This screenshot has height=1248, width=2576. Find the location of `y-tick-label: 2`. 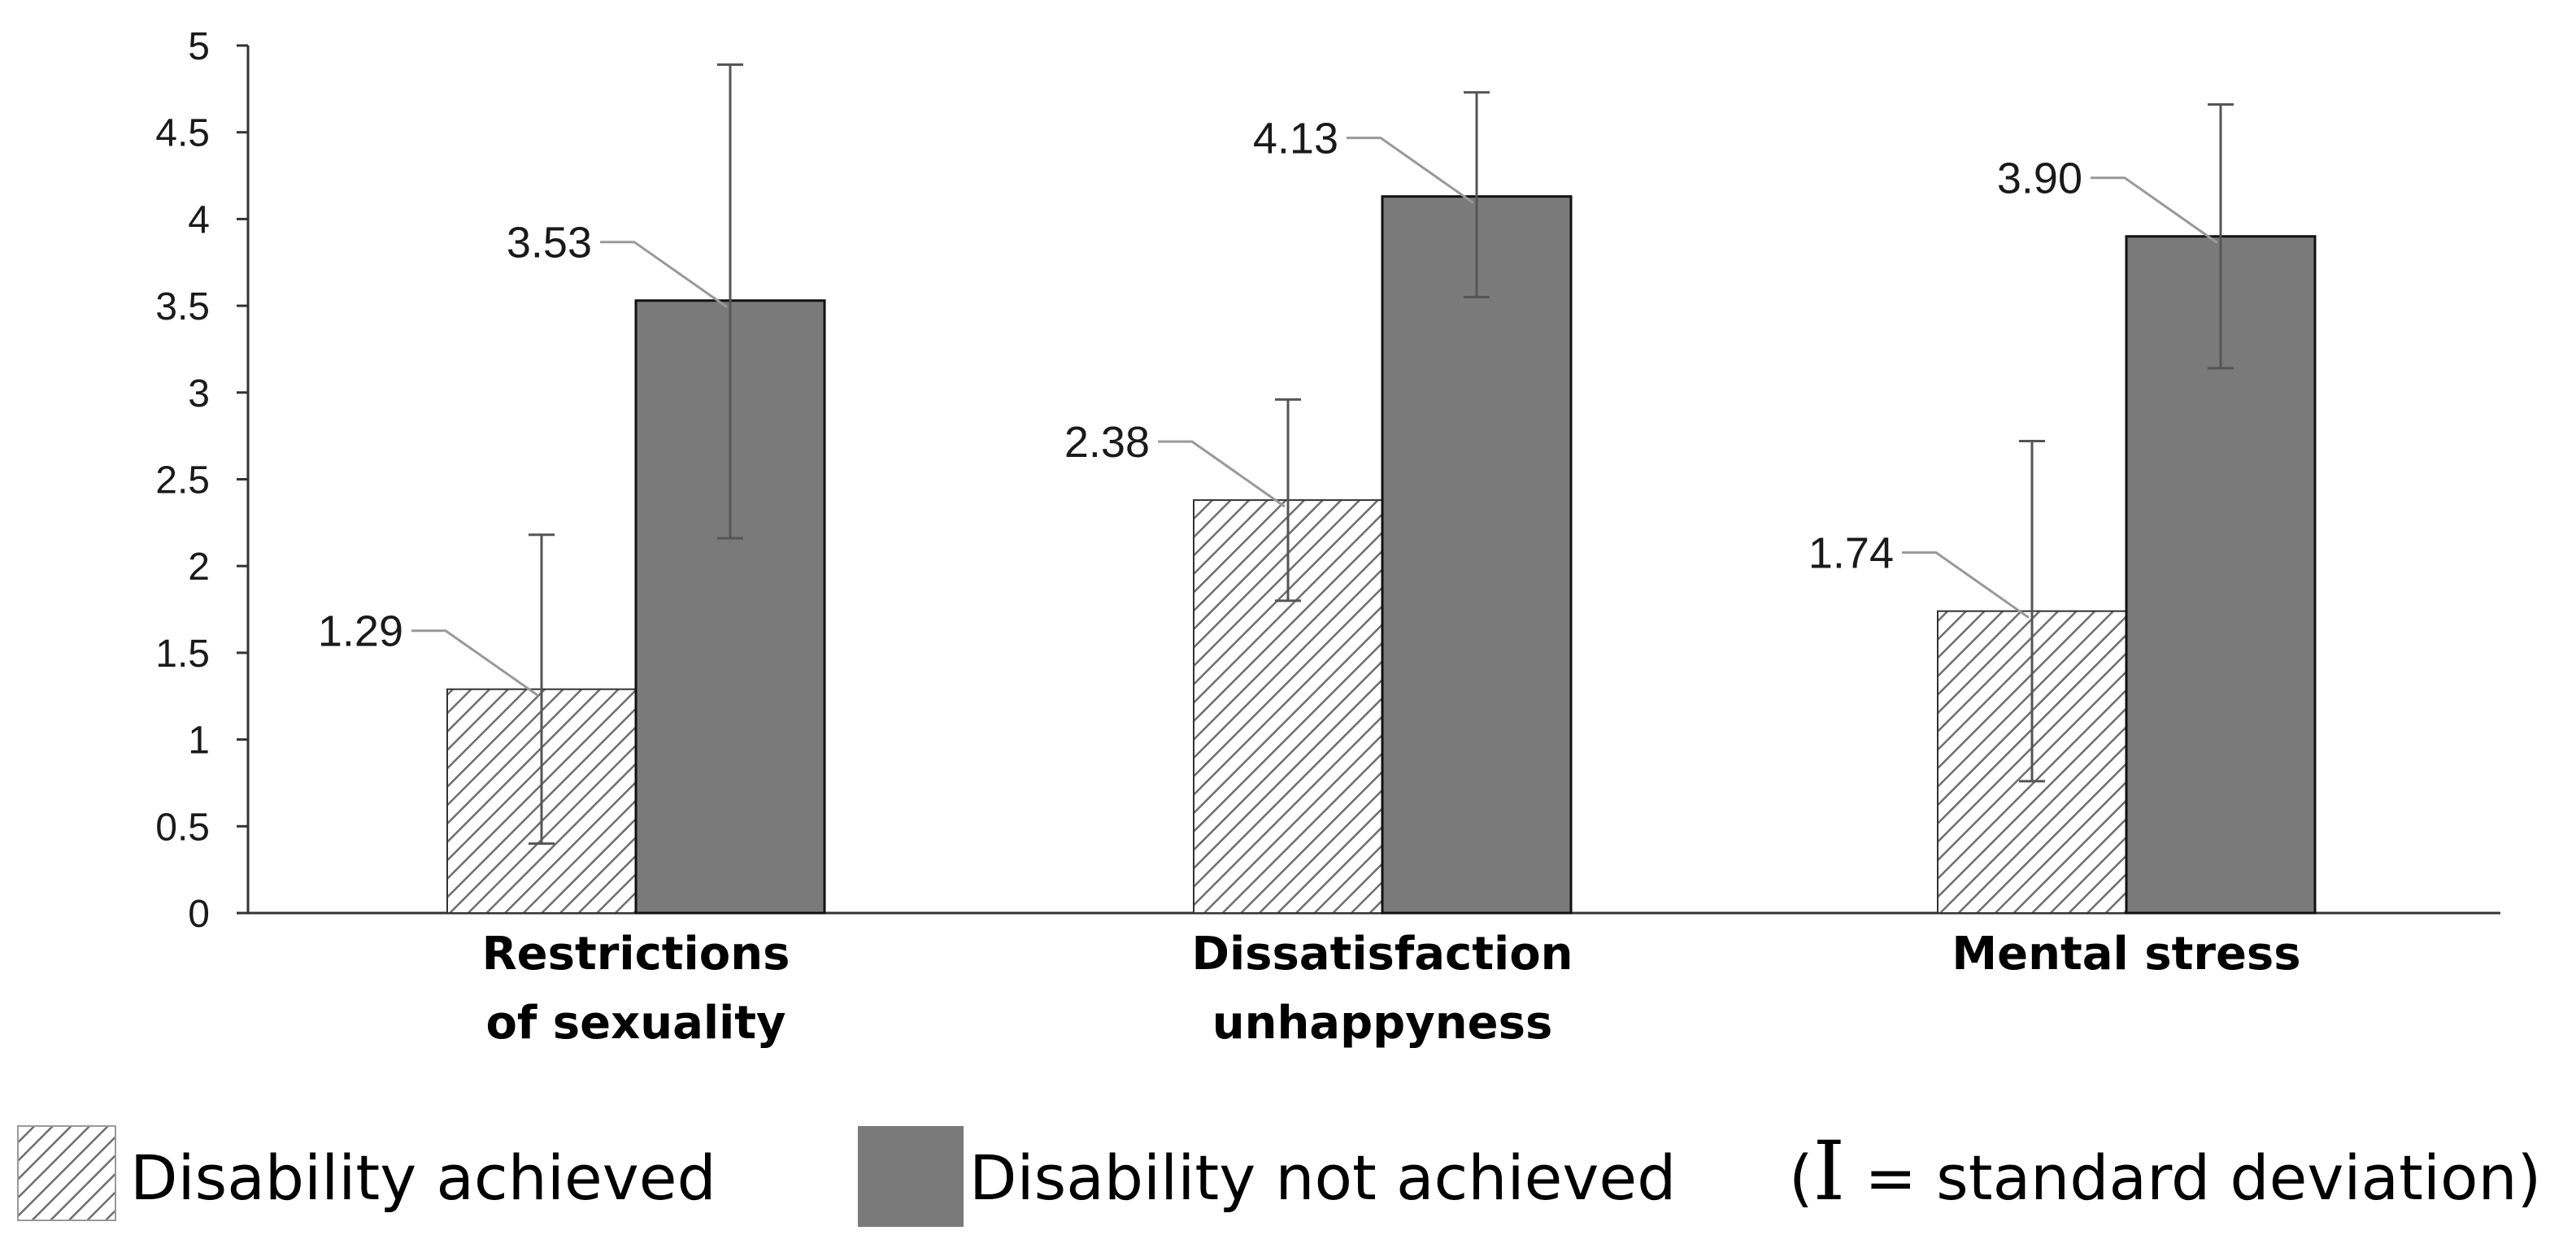

y-tick-label: 2 is located at coordinates (199, 567).